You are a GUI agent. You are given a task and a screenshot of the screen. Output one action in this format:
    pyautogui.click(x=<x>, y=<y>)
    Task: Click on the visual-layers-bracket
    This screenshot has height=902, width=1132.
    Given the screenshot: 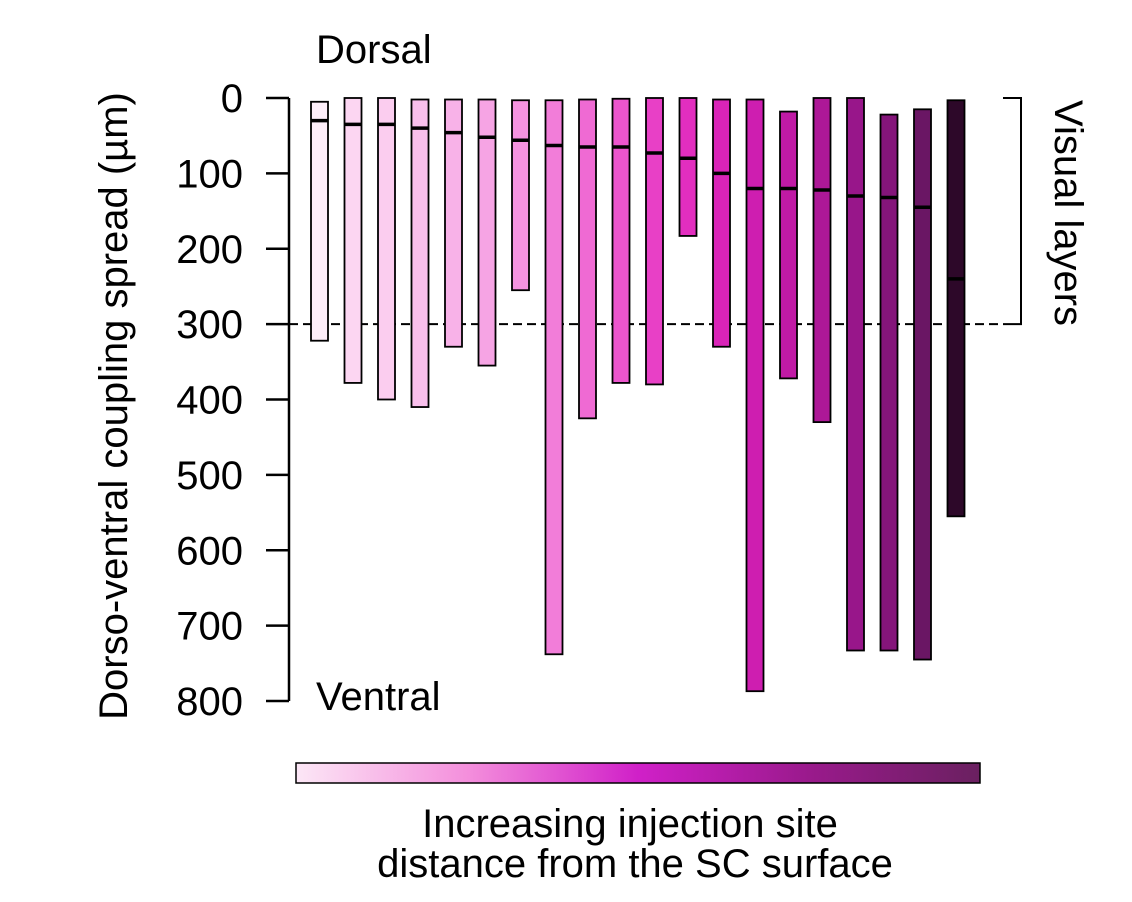 What is the action you would take?
    pyautogui.click(x=1012, y=211)
    